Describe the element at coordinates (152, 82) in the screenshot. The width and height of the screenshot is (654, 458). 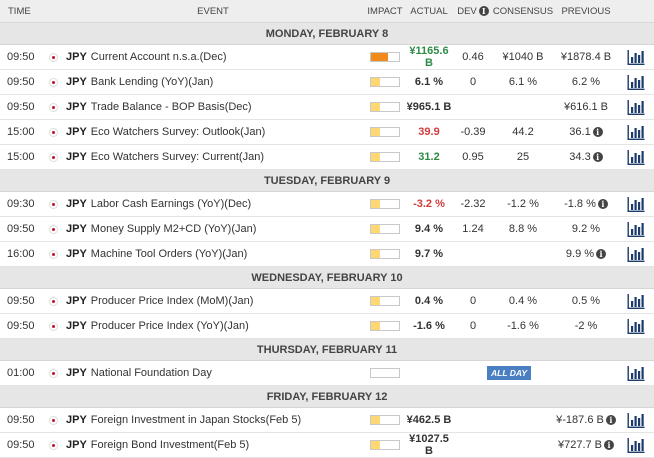
I see `event-name: Bank Lending (YoY)(Jan)` at that location.